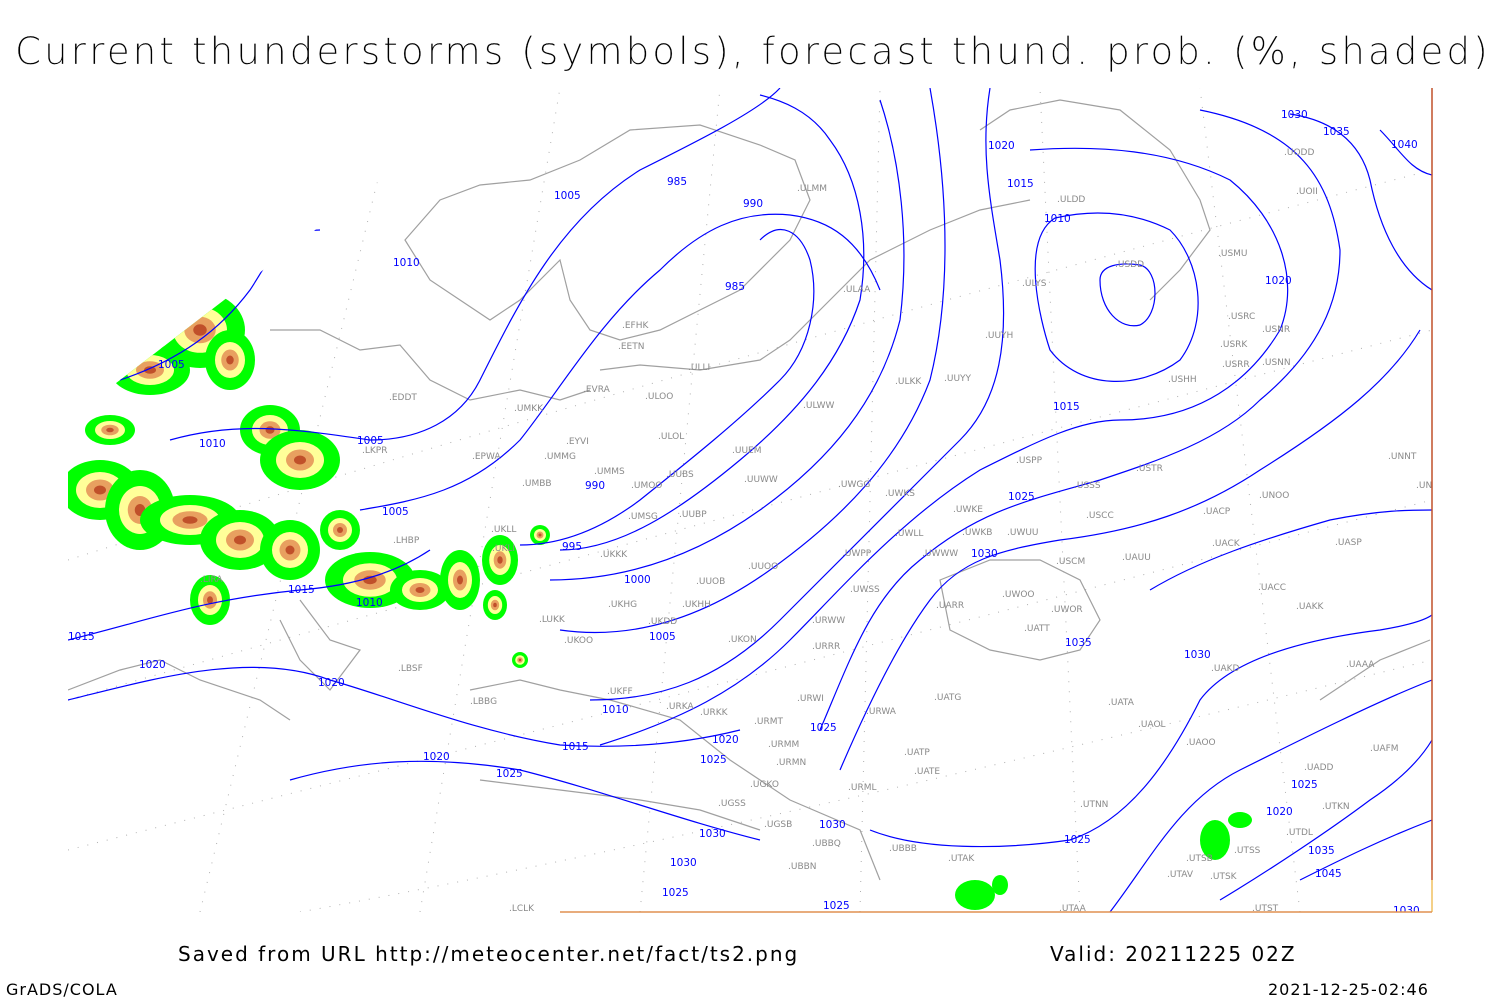  I want to click on station-label: .LKPR, so click(374, 451).